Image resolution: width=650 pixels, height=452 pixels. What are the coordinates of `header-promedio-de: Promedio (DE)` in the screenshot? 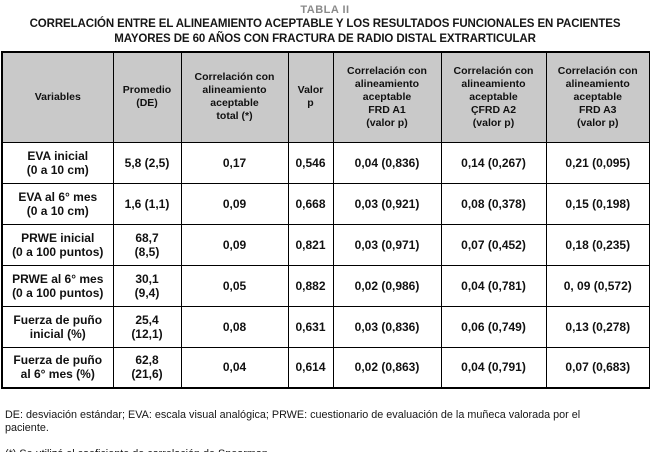 It's located at (147, 97).